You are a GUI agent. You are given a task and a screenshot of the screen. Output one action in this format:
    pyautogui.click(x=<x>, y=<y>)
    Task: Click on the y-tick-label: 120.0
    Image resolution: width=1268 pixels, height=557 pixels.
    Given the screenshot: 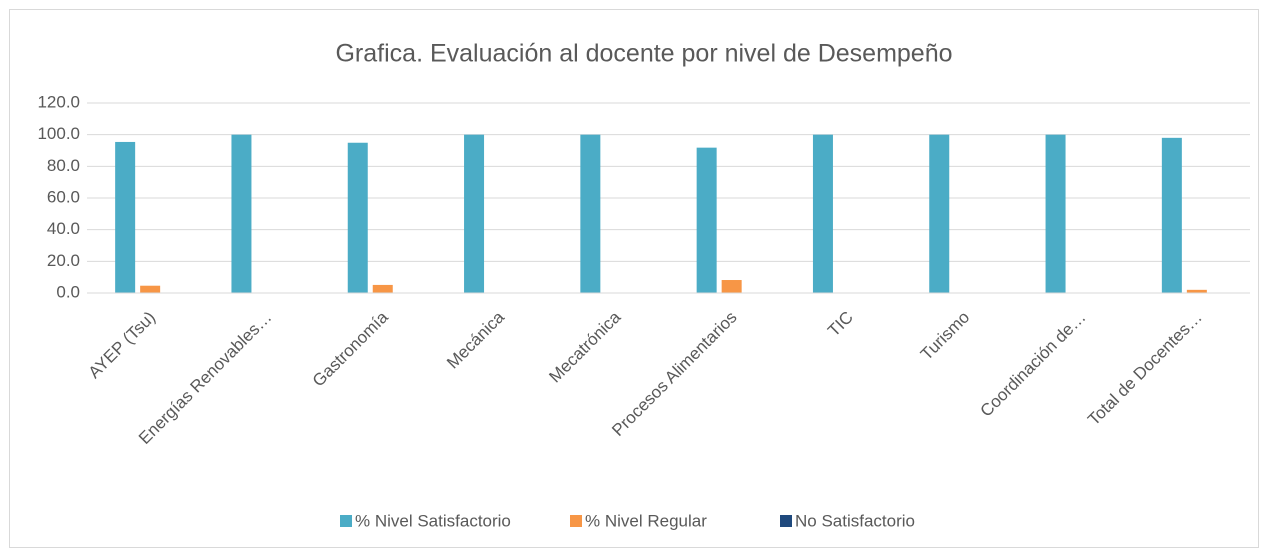 What is the action you would take?
    pyautogui.click(x=58, y=101)
    